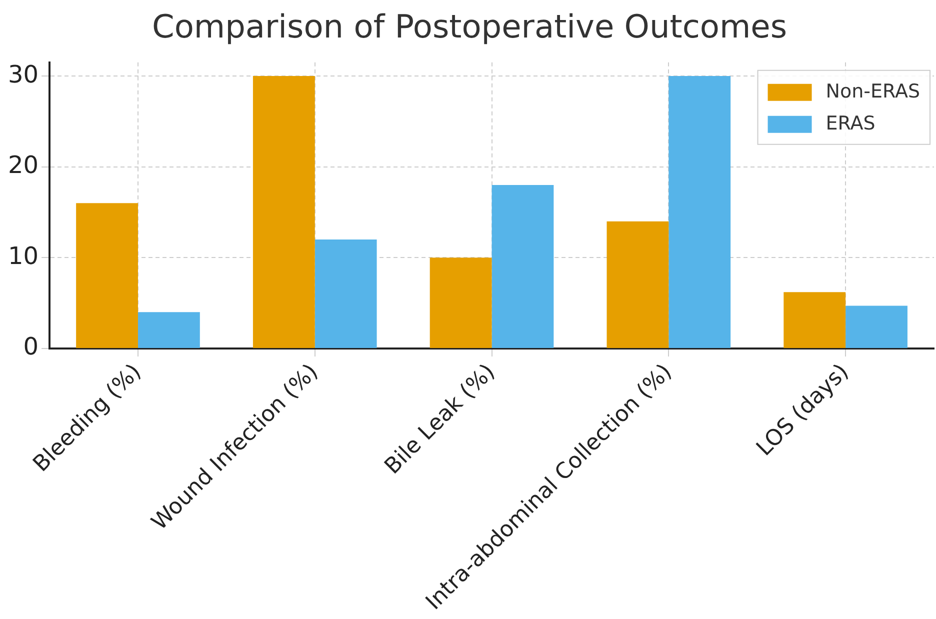 Image resolution: width=936 pixels, height=619 pixels. What do you see at coordinates (470, 27) in the screenshot?
I see `chart-title: Comparison of Postoperative Outcomes` at bounding box center [470, 27].